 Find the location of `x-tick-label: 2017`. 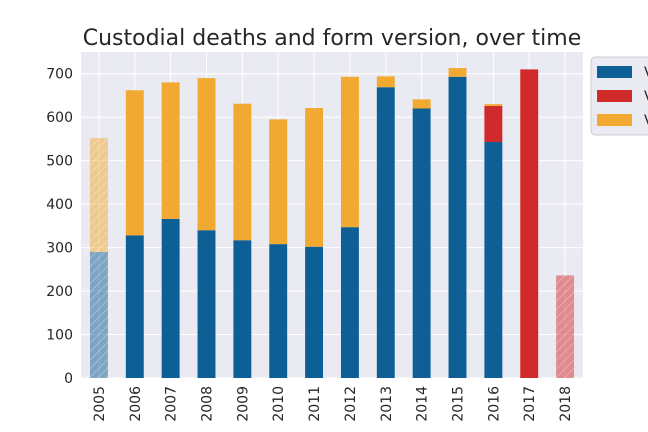

x-tick-label: 2017 is located at coordinates (530, 404).